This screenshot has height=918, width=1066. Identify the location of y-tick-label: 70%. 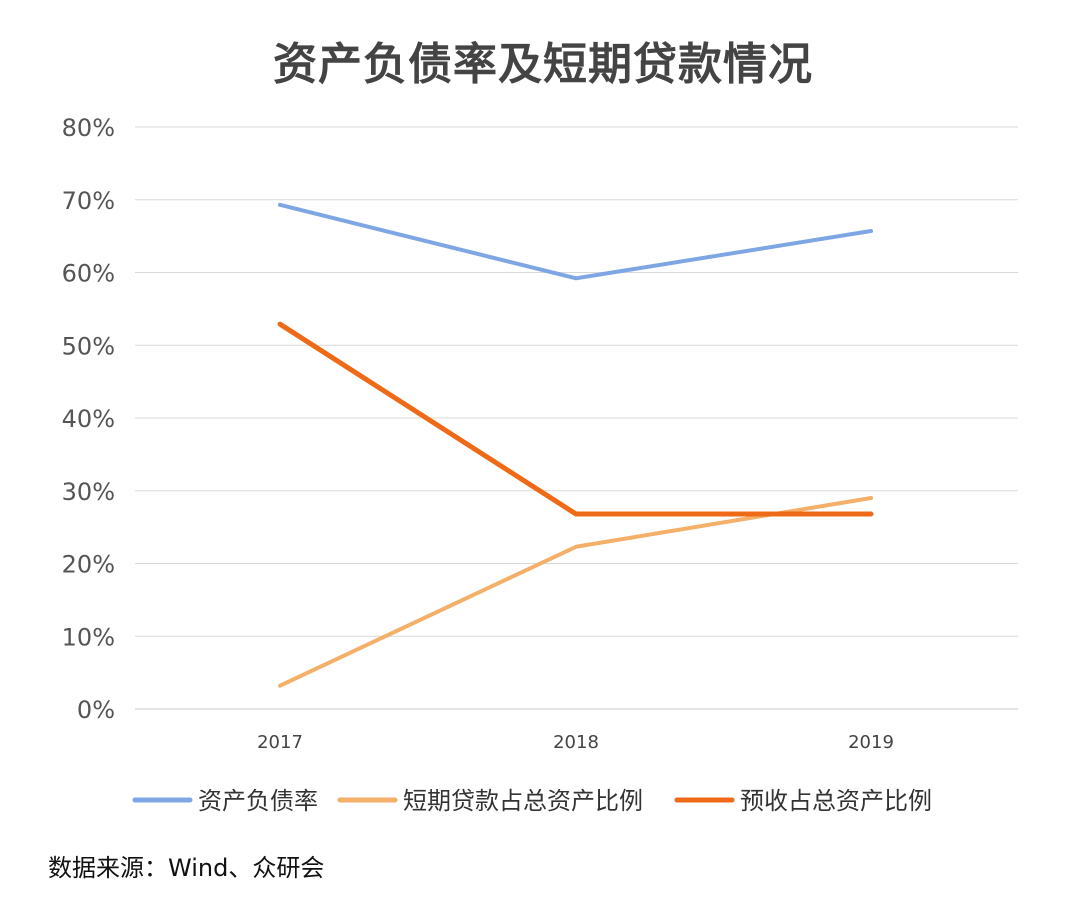
(88, 201).